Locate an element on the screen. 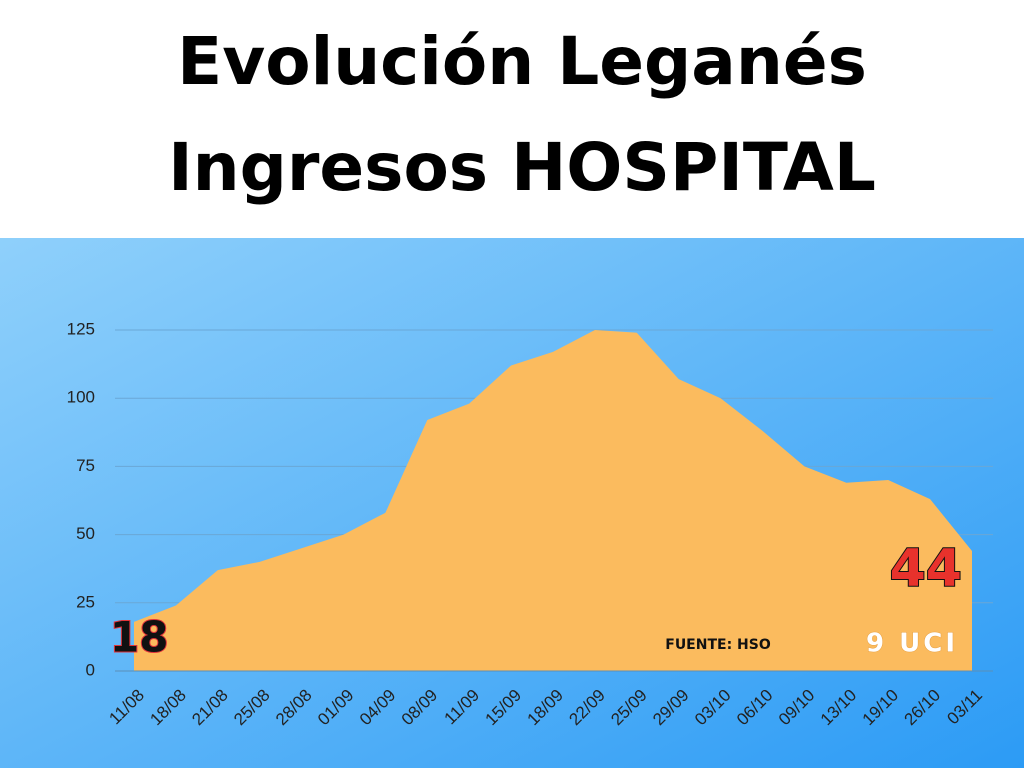 This screenshot has height=768, width=1024. y-tick-label: 0 is located at coordinates (90, 669).